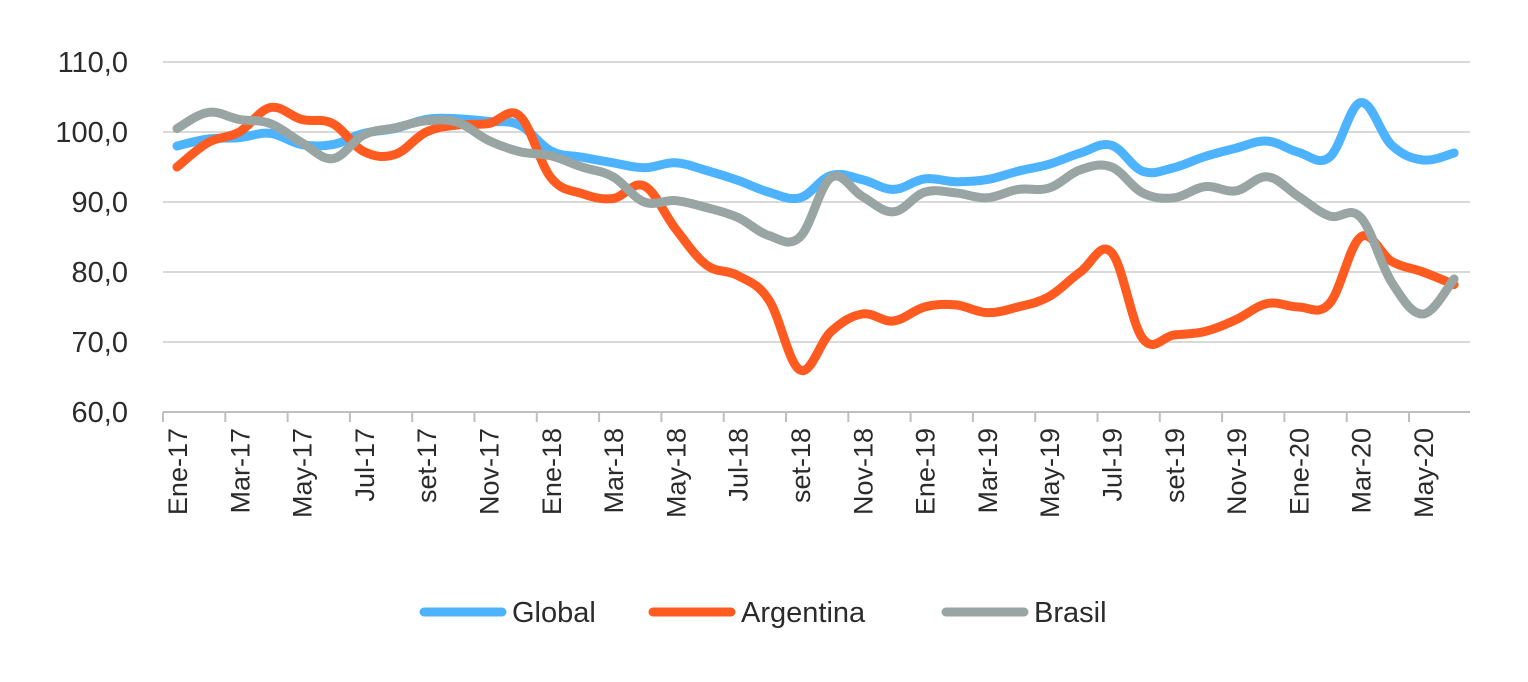 The image size is (1528, 682). Describe the element at coordinates (490, 471) in the screenshot. I see `x-tick-label: Nov-17` at that location.